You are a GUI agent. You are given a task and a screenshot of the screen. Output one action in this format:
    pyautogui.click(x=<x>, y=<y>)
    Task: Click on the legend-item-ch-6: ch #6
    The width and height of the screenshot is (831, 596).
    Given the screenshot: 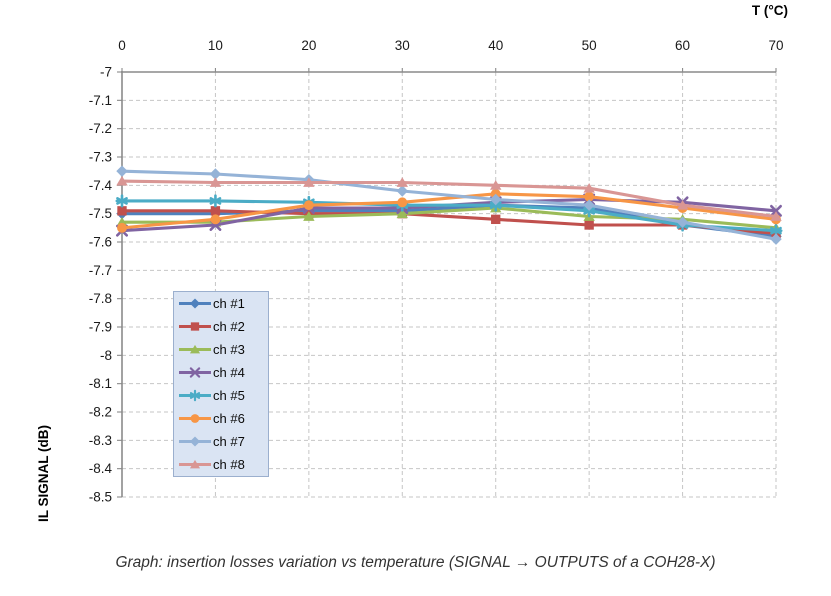 What is the action you would take?
    pyautogui.click(x=223, y=418)
    